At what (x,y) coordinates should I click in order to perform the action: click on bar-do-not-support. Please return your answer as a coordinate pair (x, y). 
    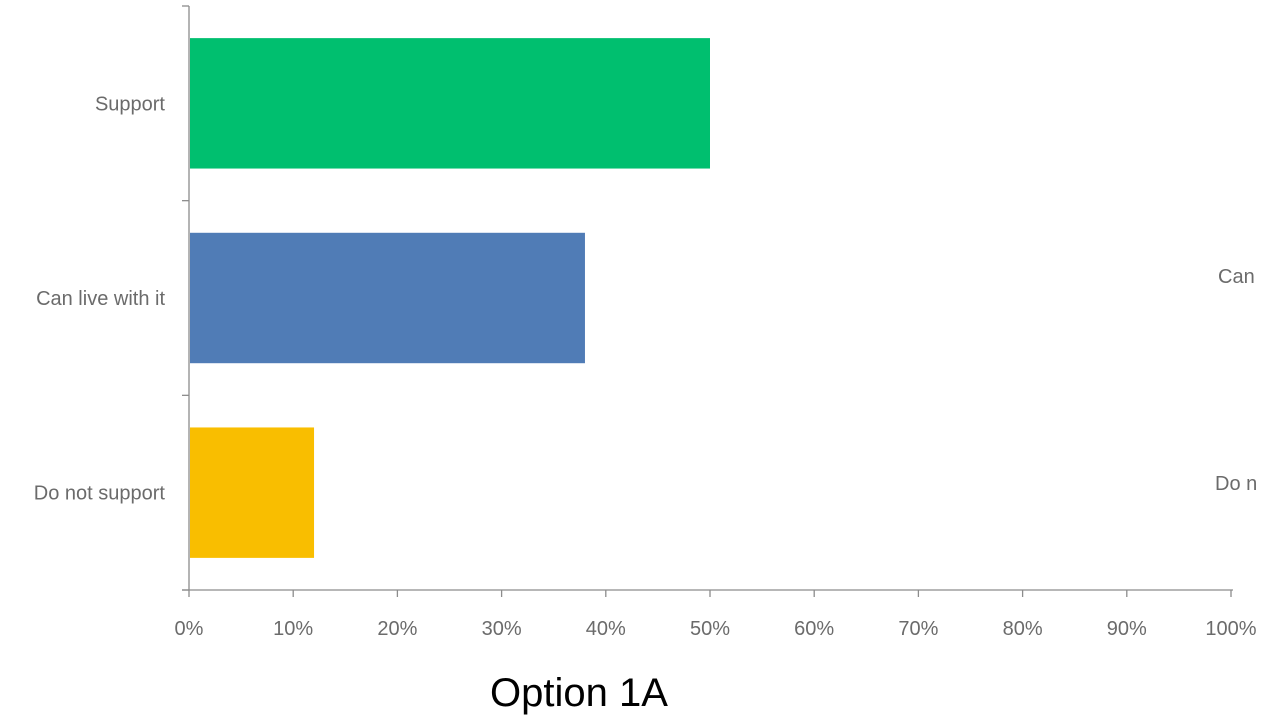
    Looking at the image, I should click on (252, 492).